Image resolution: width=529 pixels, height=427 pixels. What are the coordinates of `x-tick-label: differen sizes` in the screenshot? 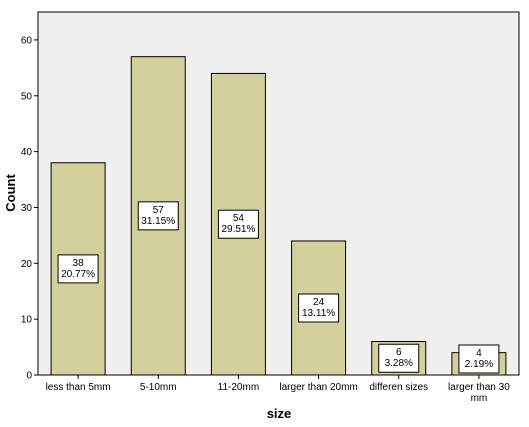 It's located at (398, 387).